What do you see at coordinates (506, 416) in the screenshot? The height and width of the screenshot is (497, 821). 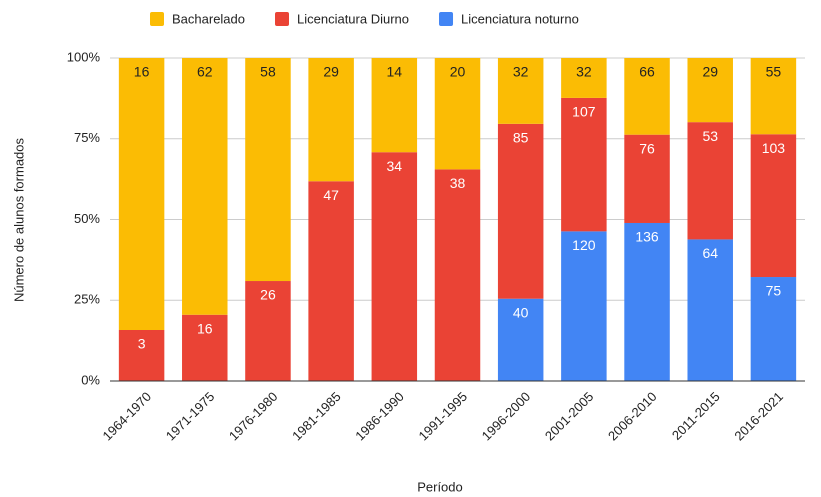 I see `x-tick-label: 1996-2000` at bounding box center [506, 416].